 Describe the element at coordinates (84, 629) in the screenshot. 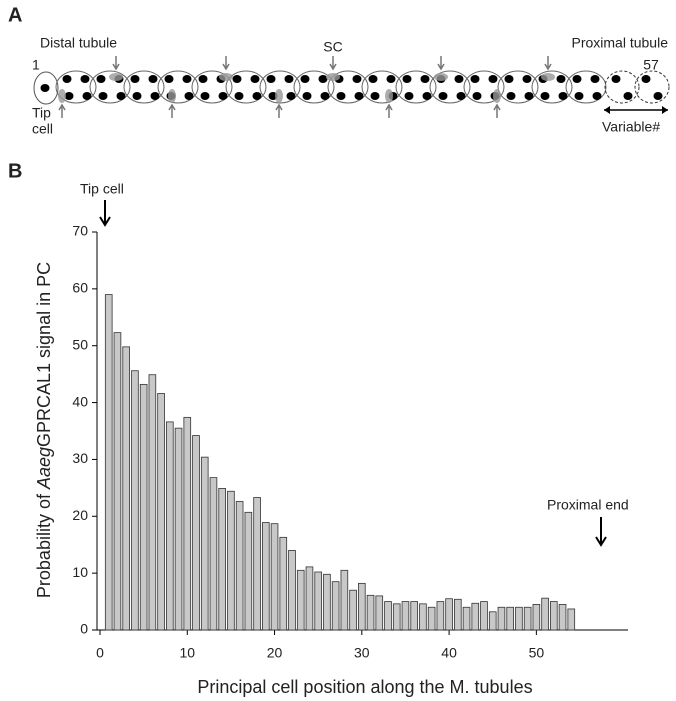

I see `y-tick-label: 0` at that location.